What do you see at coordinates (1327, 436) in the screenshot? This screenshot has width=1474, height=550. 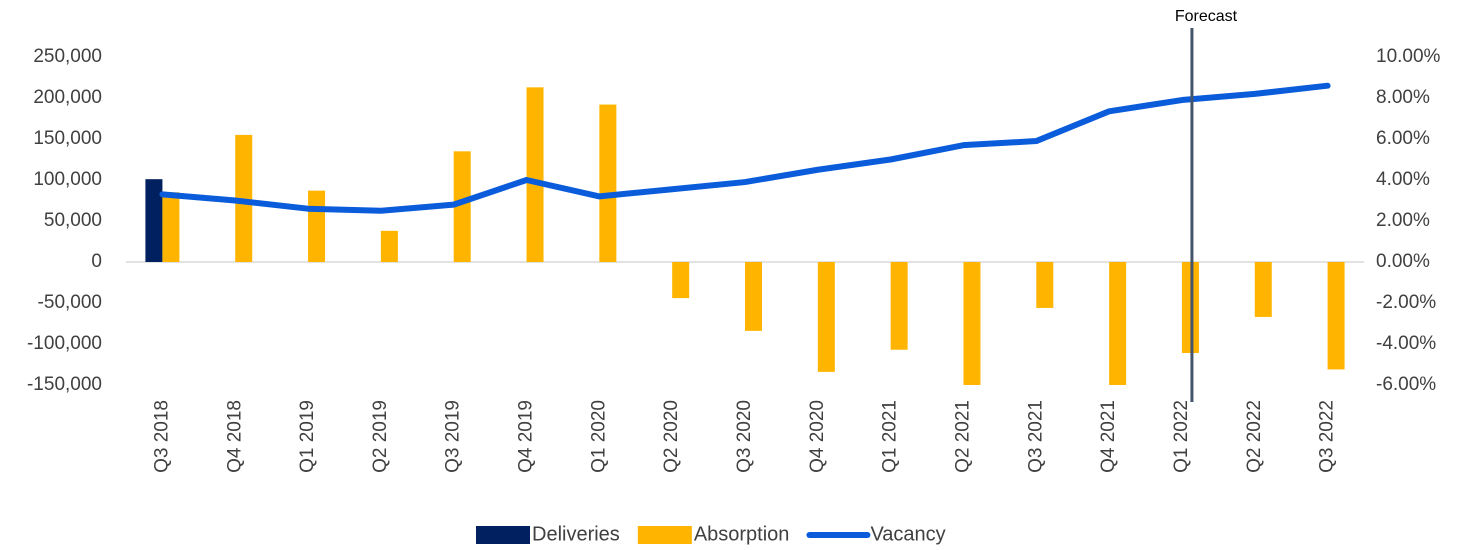 I see `x-tick-label: Q3 2022` at bounding box center [1327, 436].